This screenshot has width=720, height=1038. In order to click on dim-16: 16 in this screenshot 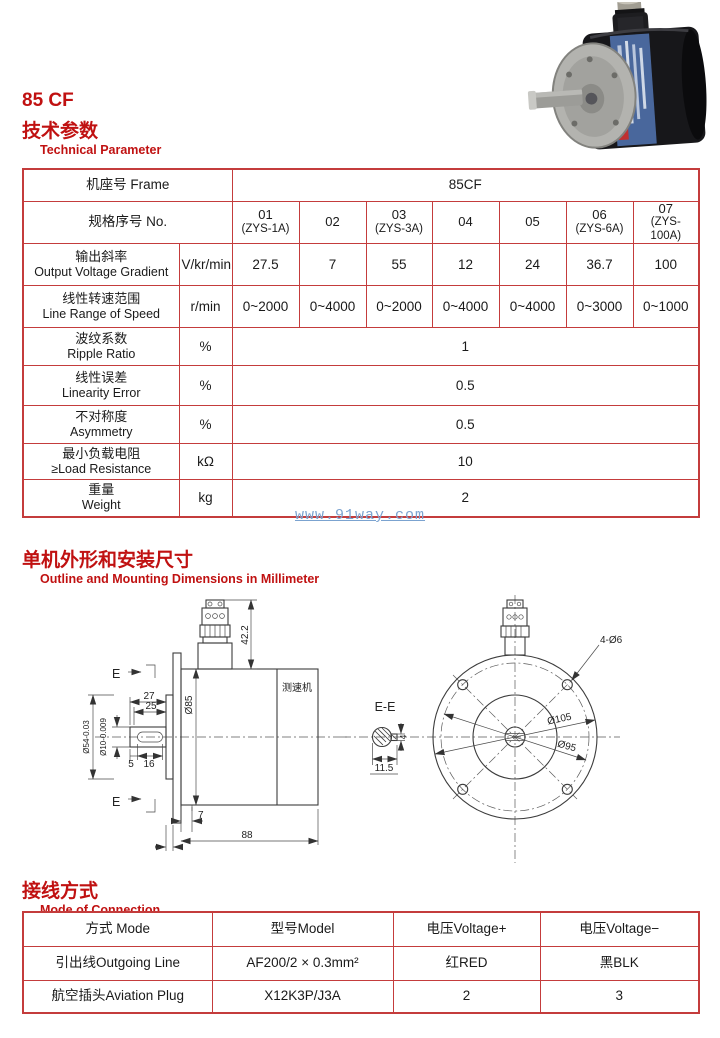, I will do `click(149, 764)`.